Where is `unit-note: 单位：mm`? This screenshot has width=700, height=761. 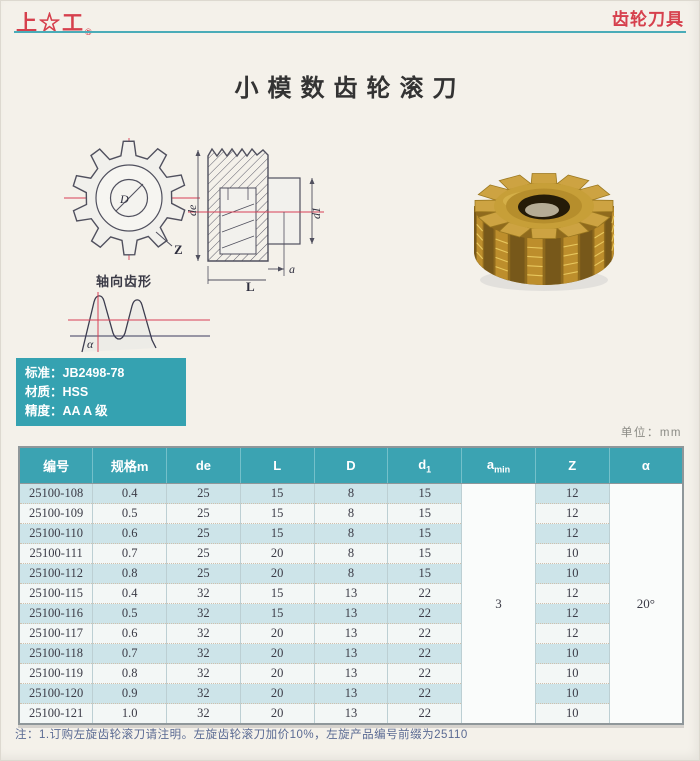 unit-note: 单位：mm is located at coordinates (651, 432).